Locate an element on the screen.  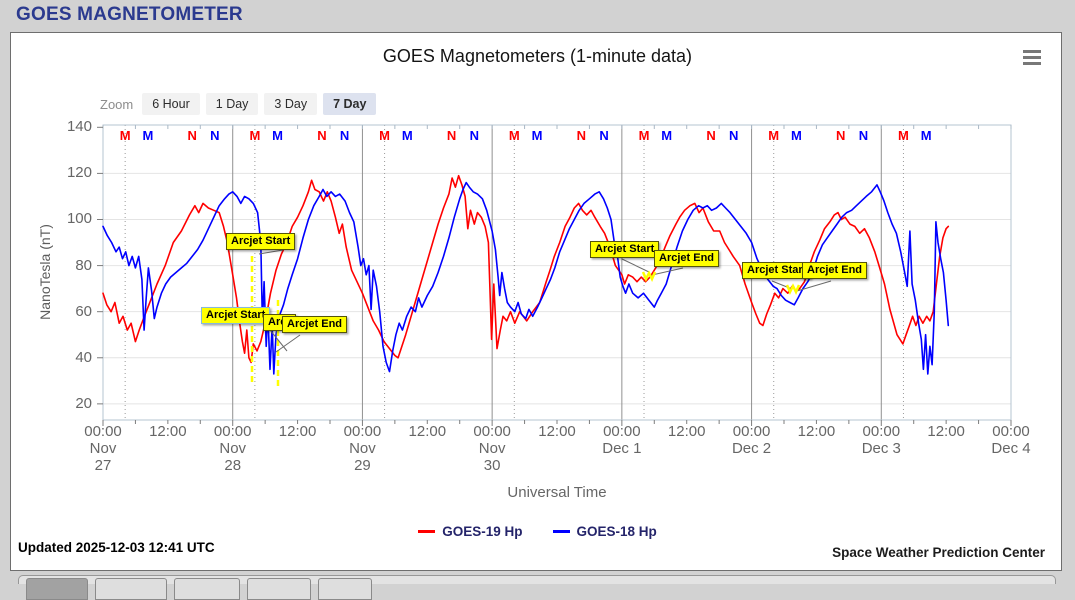
legend-item-goes-18-hp: GOES-18 Hp is located at coordinates (604, 531).